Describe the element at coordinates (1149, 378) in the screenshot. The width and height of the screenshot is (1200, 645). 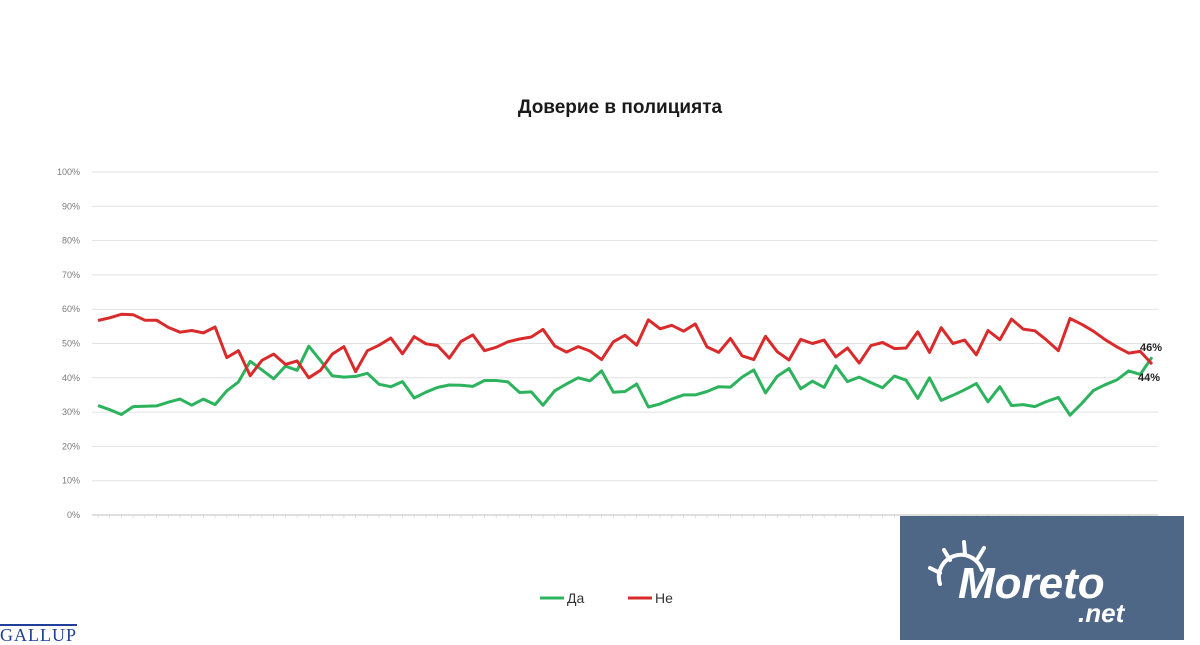
I see `end-label: 44%` at that location.